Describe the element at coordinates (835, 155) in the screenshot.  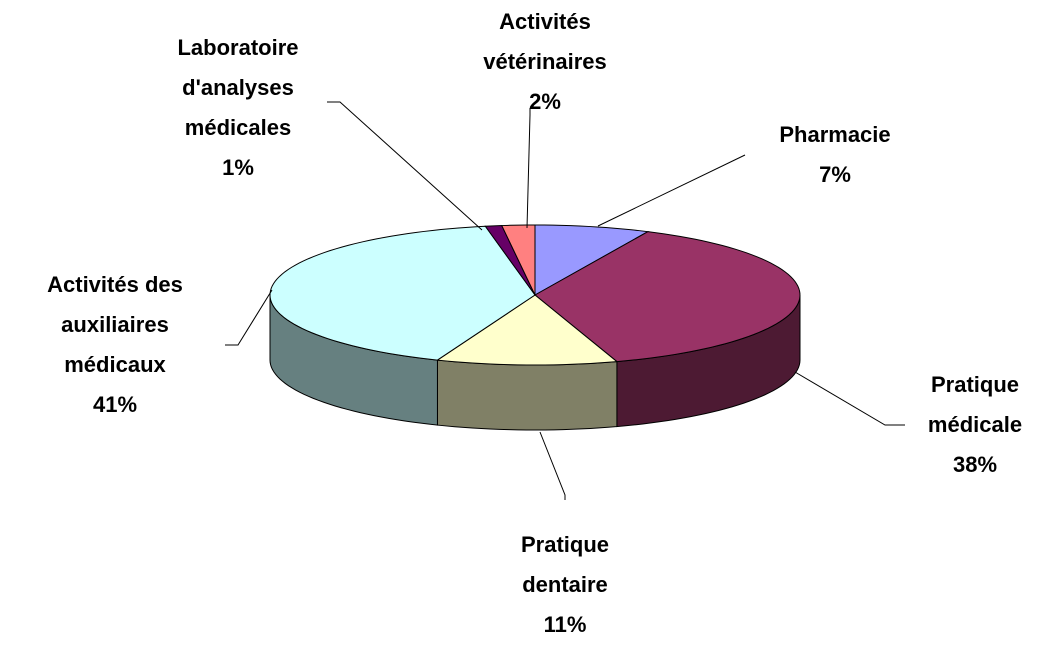
I see `slice-label: Pharmacie 7%` at that location.